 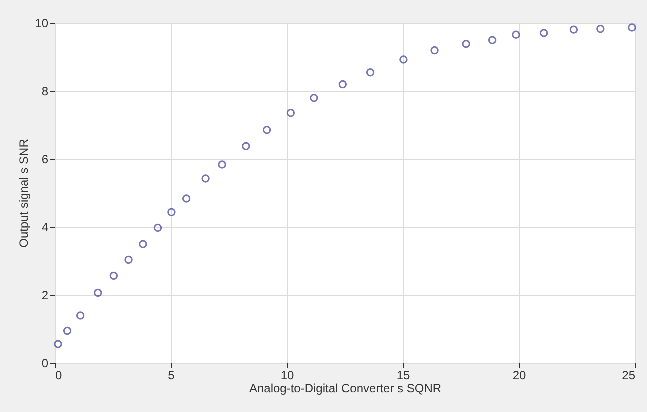 I want to click on x-tick-label: 25, so click(x=629, y=375).